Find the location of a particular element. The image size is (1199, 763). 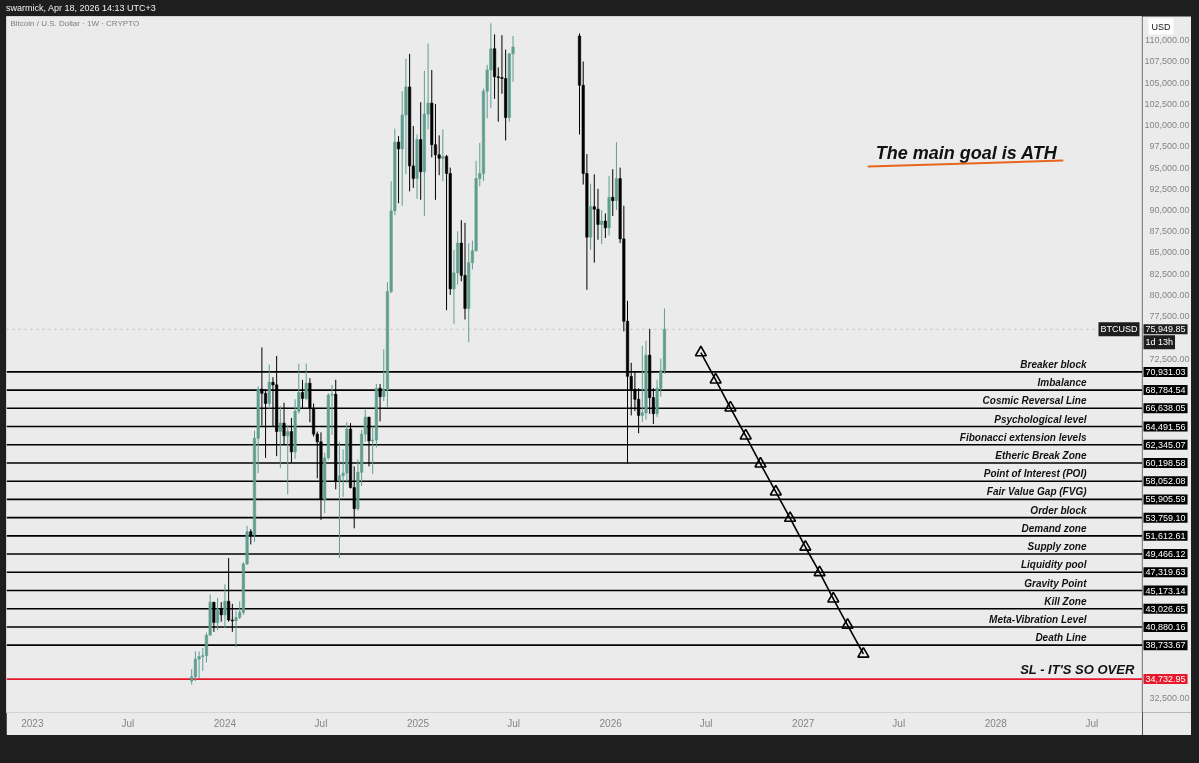

ref-line-label: Psychological level is located at coordinates (1040, 419).